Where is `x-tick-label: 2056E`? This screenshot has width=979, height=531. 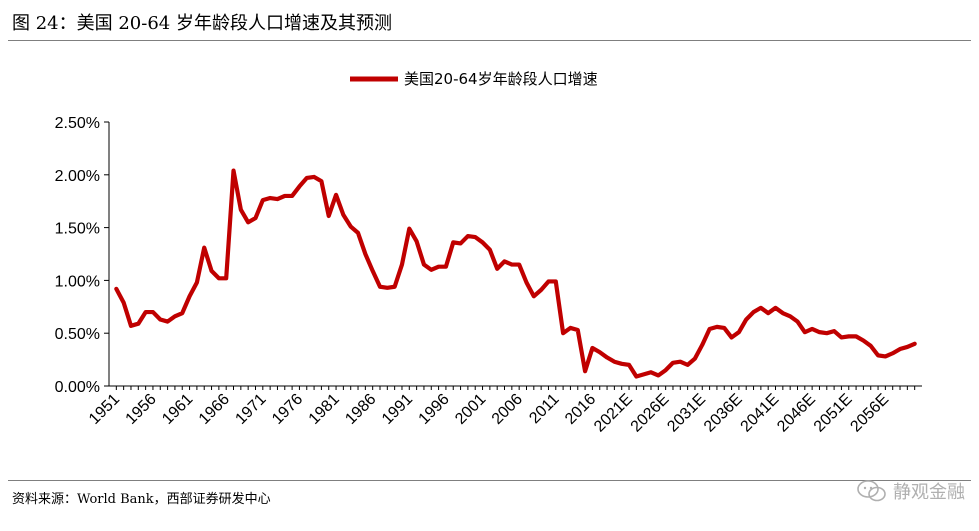
x-tick-label: 2056E is located at coordinates (869, 413).